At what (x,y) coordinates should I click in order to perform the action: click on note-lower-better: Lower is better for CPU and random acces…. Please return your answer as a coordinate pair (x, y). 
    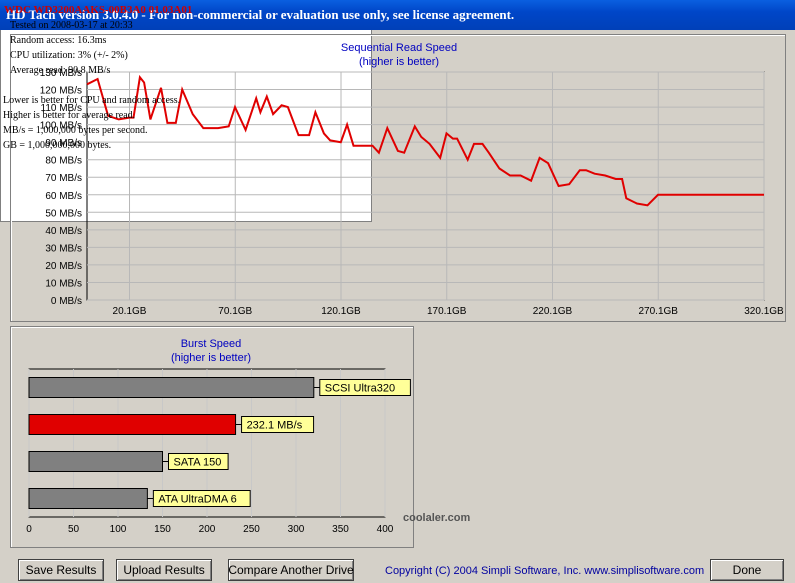
    Looking at the image, I should click on (92, 100).